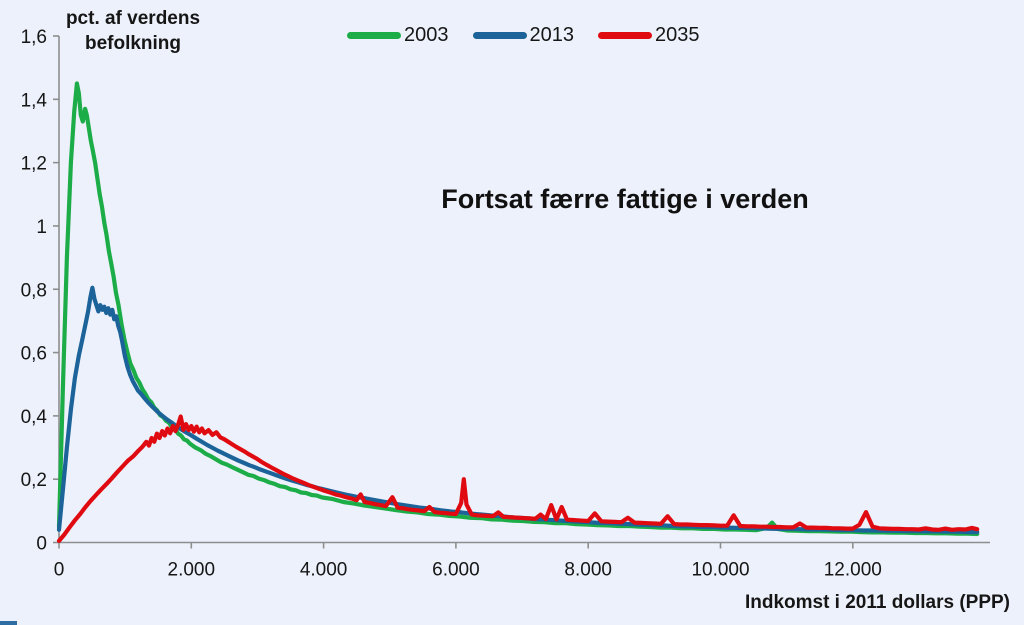  Describe the element at coordinates (374, 35) in the screenshot. I see `legend-line-swatch-2003` at that location.